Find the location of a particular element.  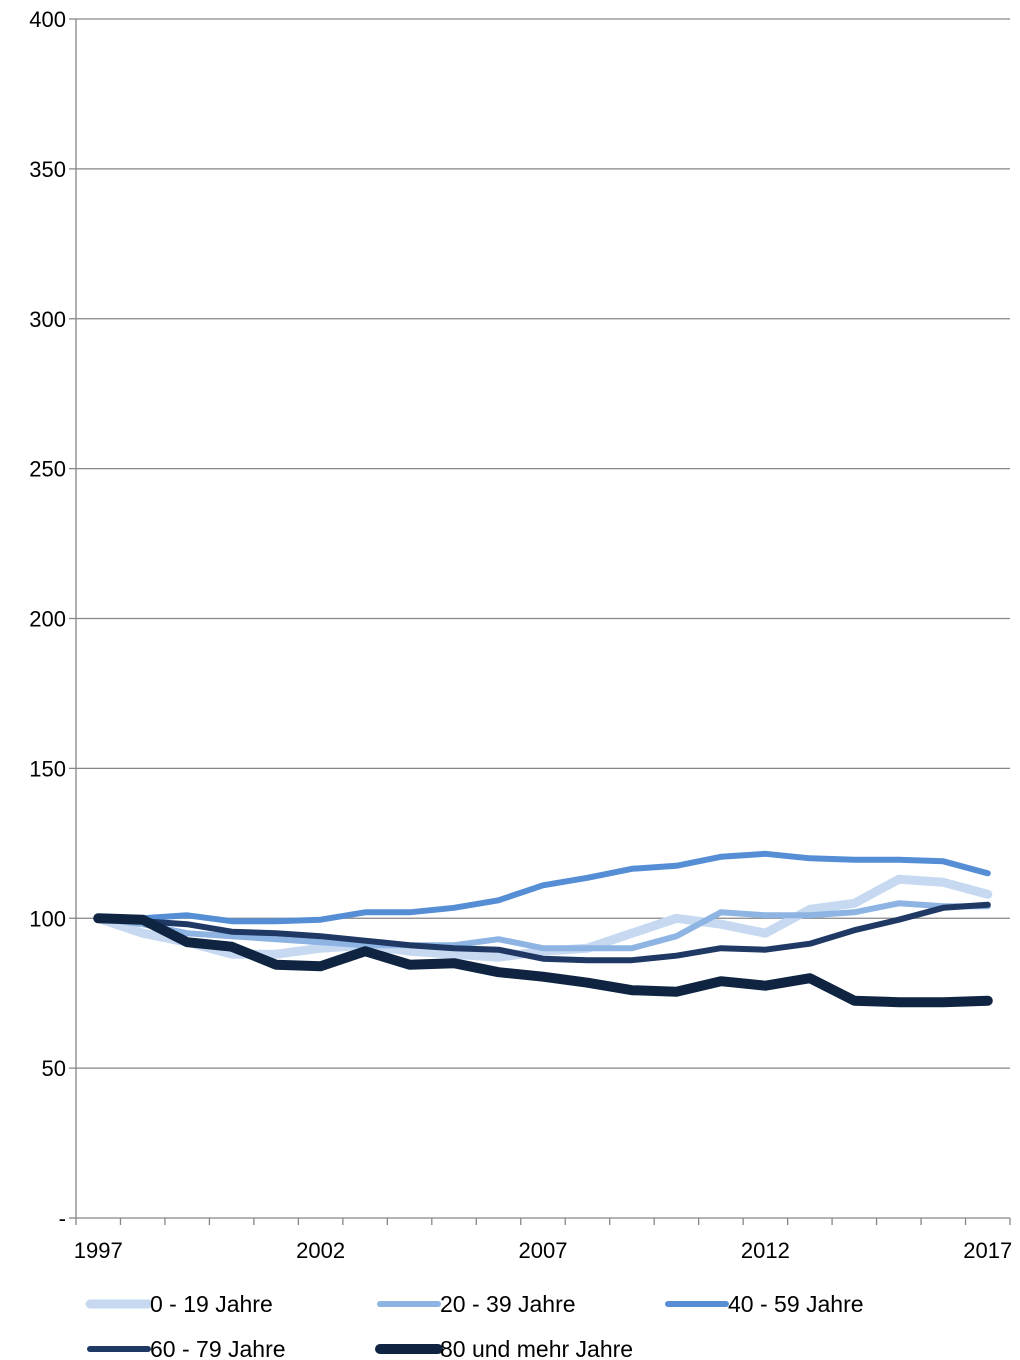

legend-label-4: 60 - 79 Jahre is located at coordinates (218, 1348).